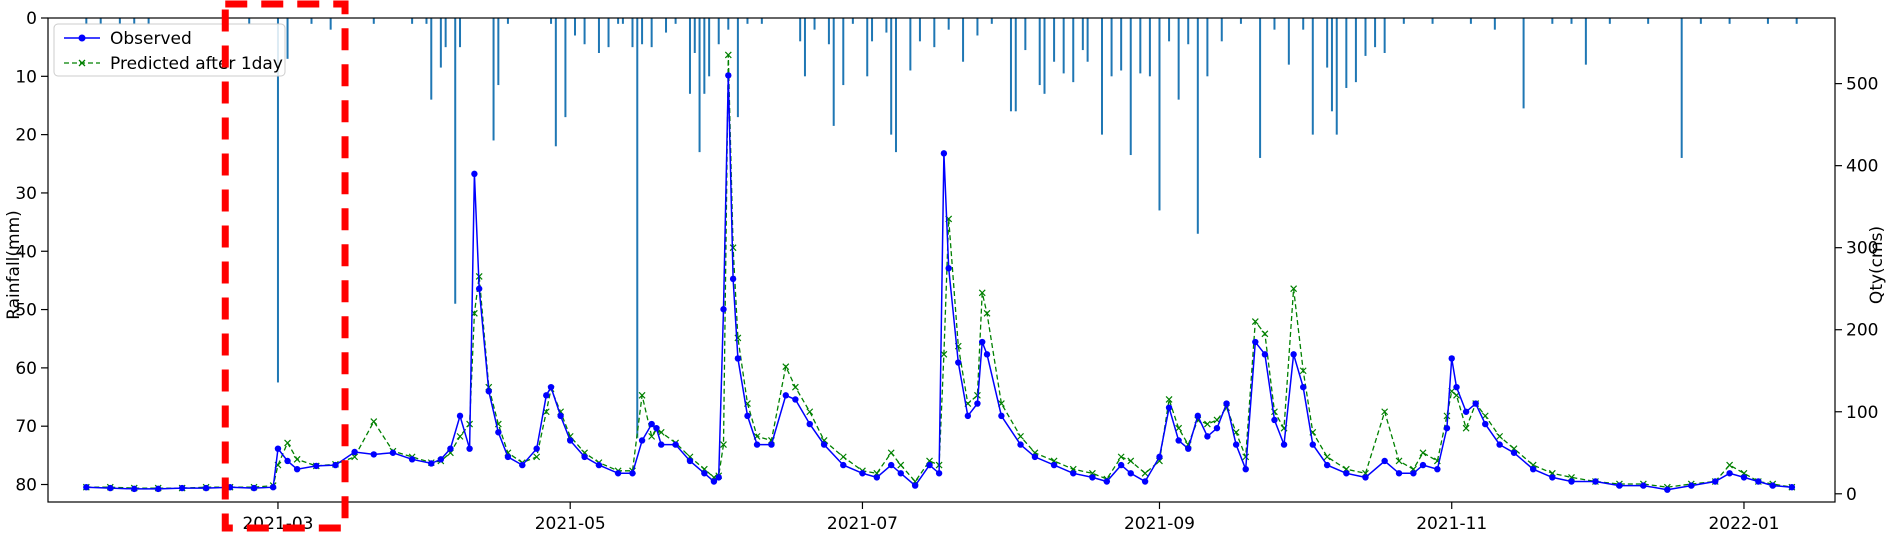 This screenshot has width=1896, height=533. Describe the element at coordinates (26, 427) in the screenshot. I see `left-tick-label: 70` at that location.